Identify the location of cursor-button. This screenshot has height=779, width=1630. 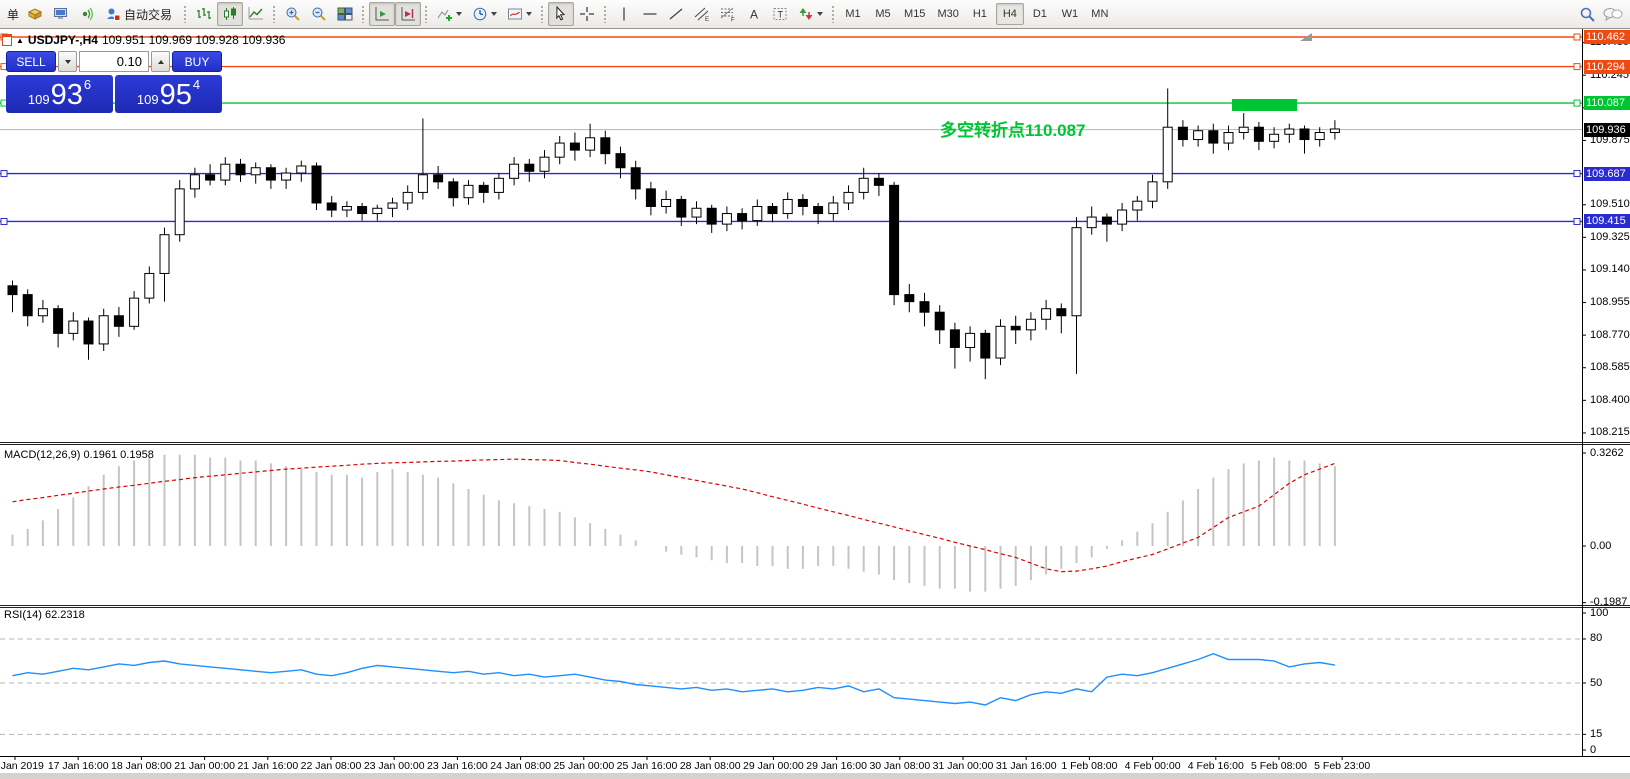
(561, 14).